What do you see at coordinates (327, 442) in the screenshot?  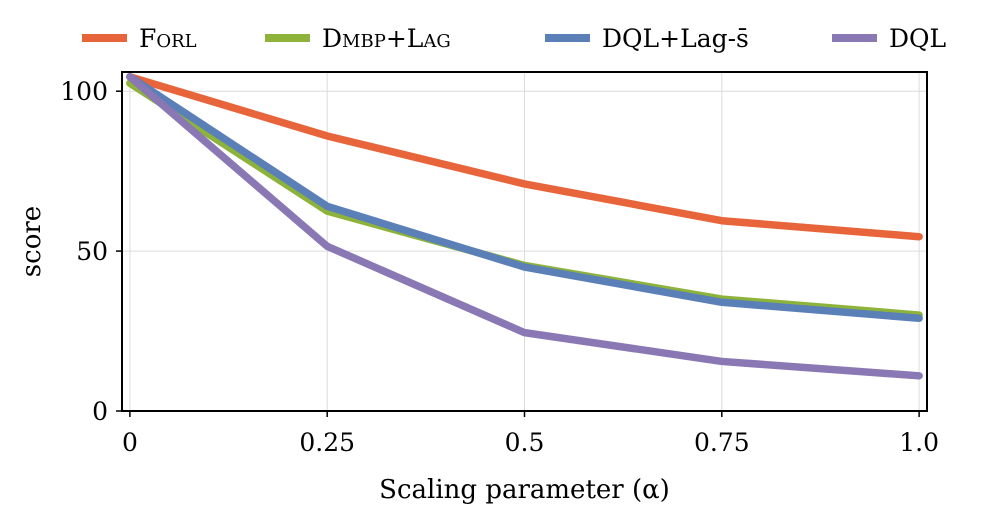 I see `x-tick-label: 0.25` at bounding box center [327, 442].